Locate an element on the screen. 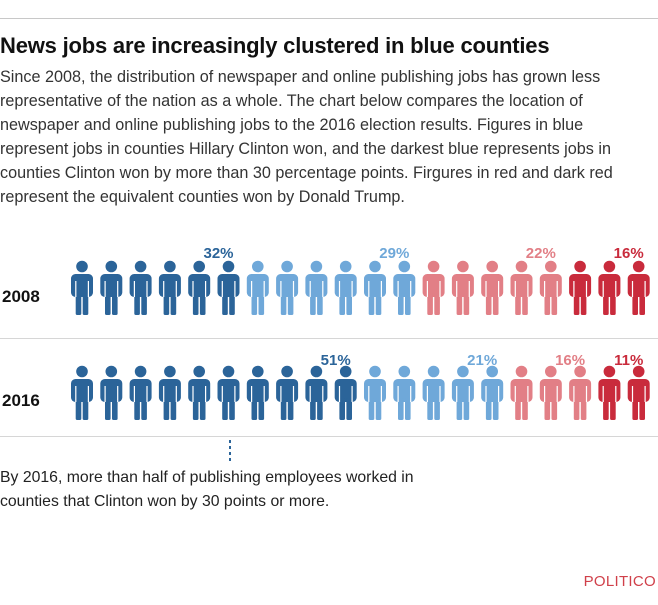 The width and height of the screenshot is (658, 605). percent-label-2008-1: 32% is located at coordinates (218, 253).